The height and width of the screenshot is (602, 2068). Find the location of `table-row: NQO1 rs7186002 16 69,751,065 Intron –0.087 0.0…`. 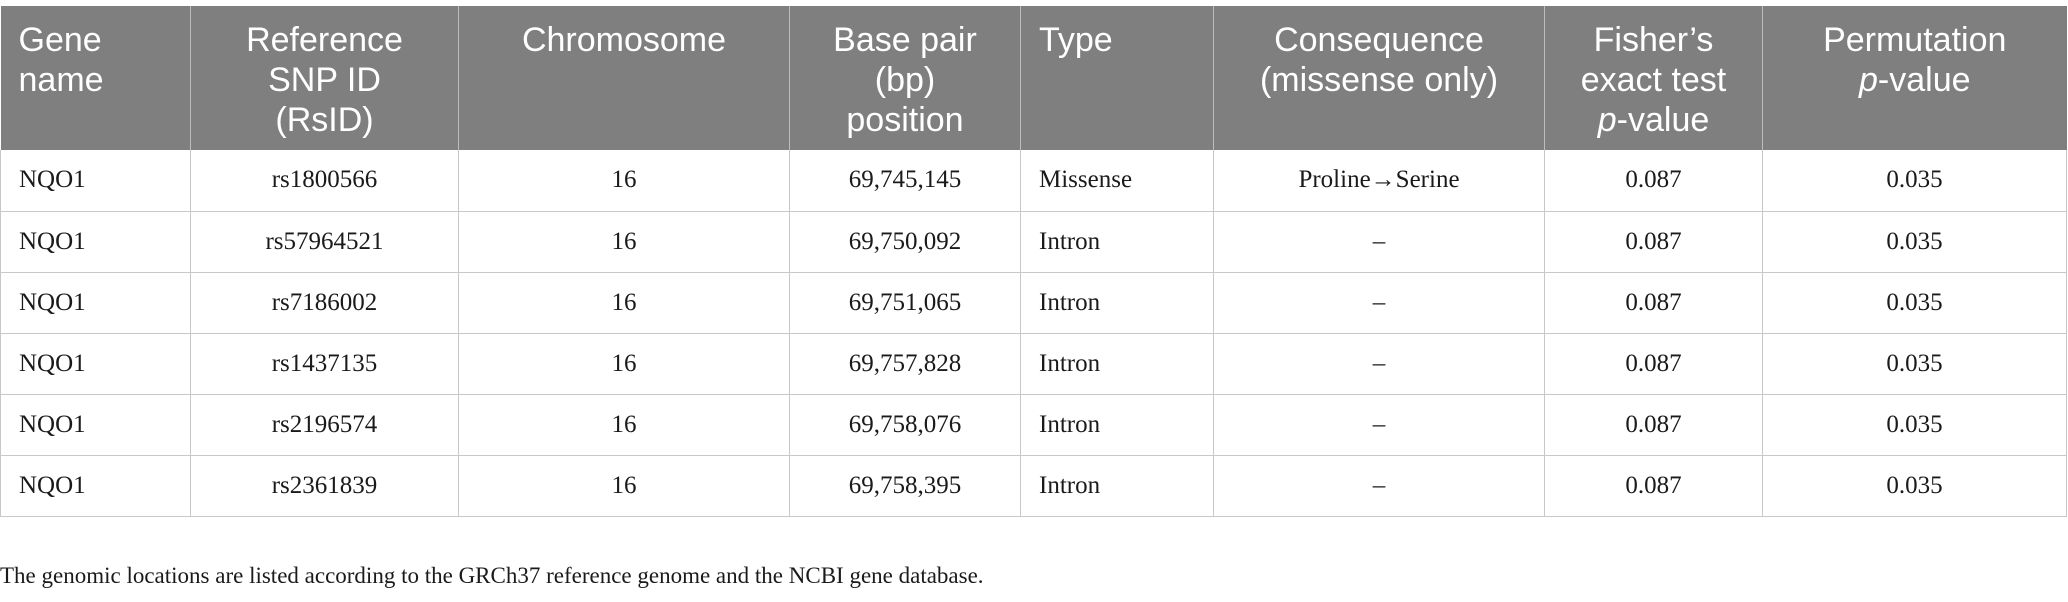

table-row: NQO1 rs7186002 16 69,751,065 Intron –0.087 0.0… is located at coordinates (1033, 303).